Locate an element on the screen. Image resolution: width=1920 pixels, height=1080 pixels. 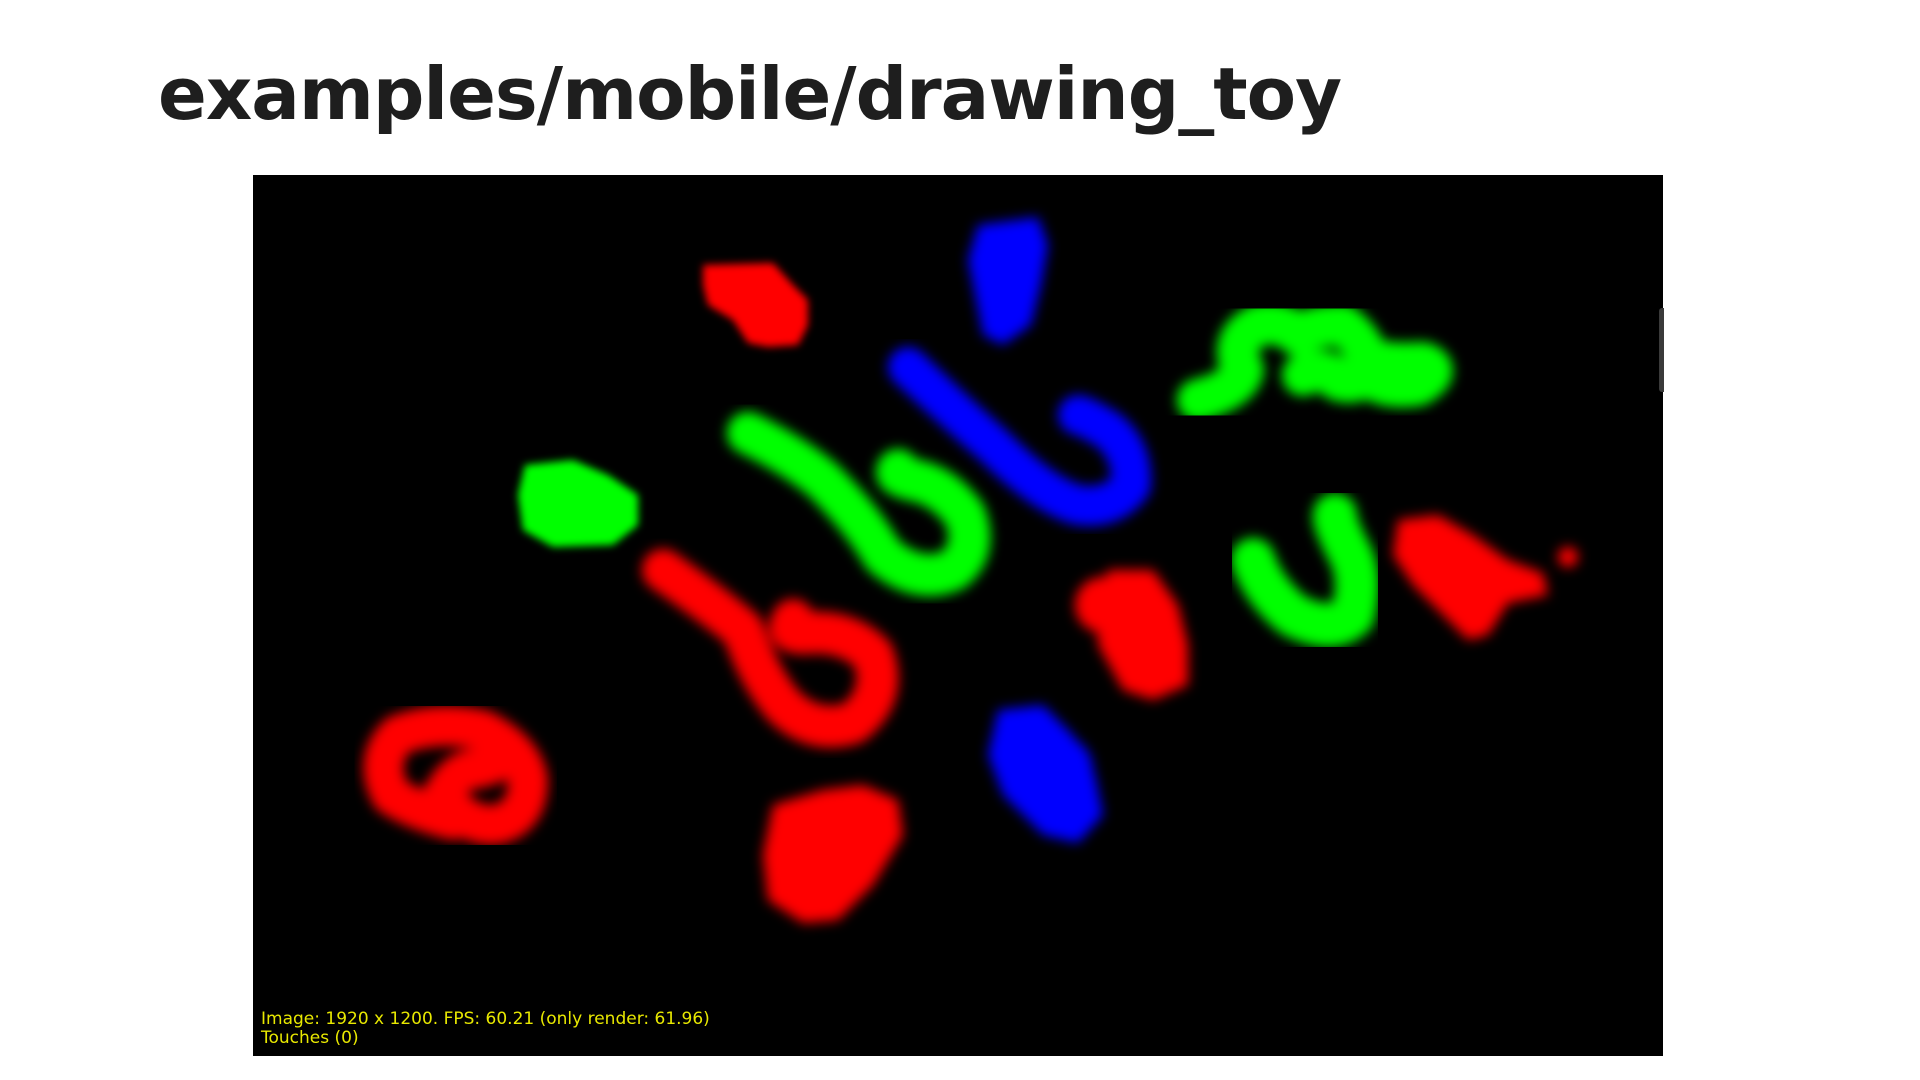
touches-readout: Touches (0) is located at coordinates (310, 1038).